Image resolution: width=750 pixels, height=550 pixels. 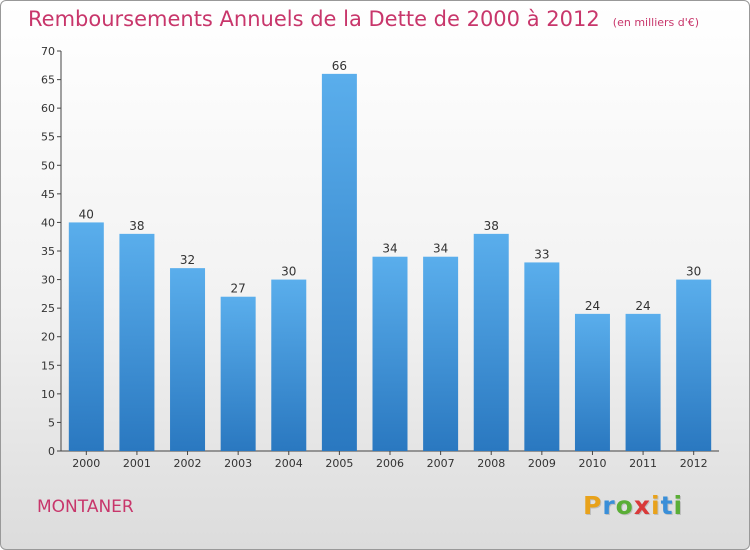 What do you see at coordinates (656, 22) in the screenshot?
I see `chart-unit: (en milliers d'€)` at bounding box center [656, 22].